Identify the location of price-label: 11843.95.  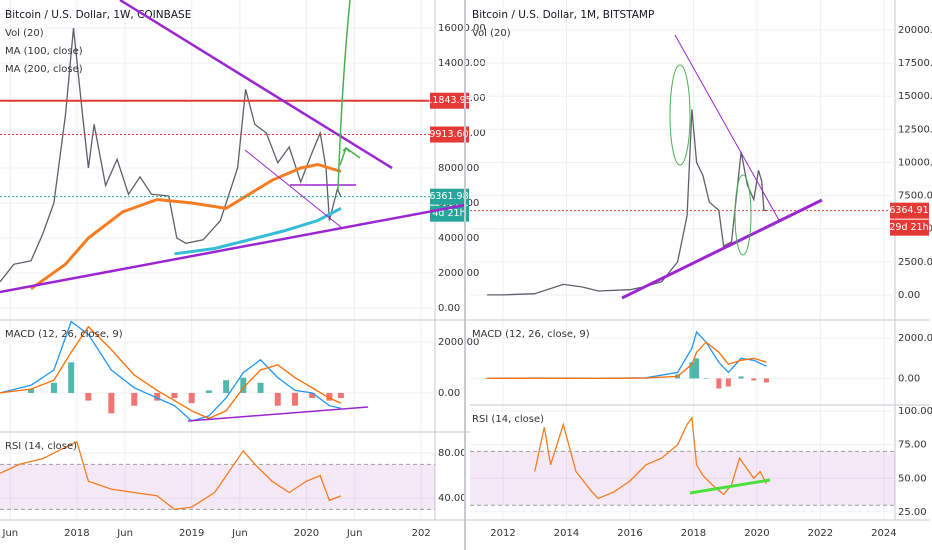
(448, 100).